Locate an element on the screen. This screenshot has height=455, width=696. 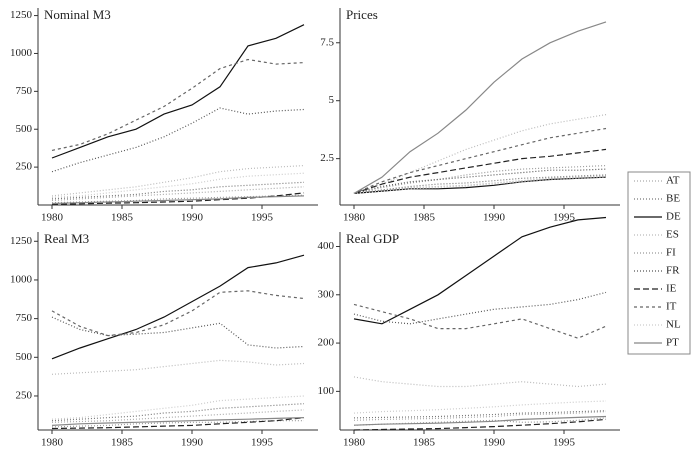
legend-label: DE is located at coordinates (673, 217).